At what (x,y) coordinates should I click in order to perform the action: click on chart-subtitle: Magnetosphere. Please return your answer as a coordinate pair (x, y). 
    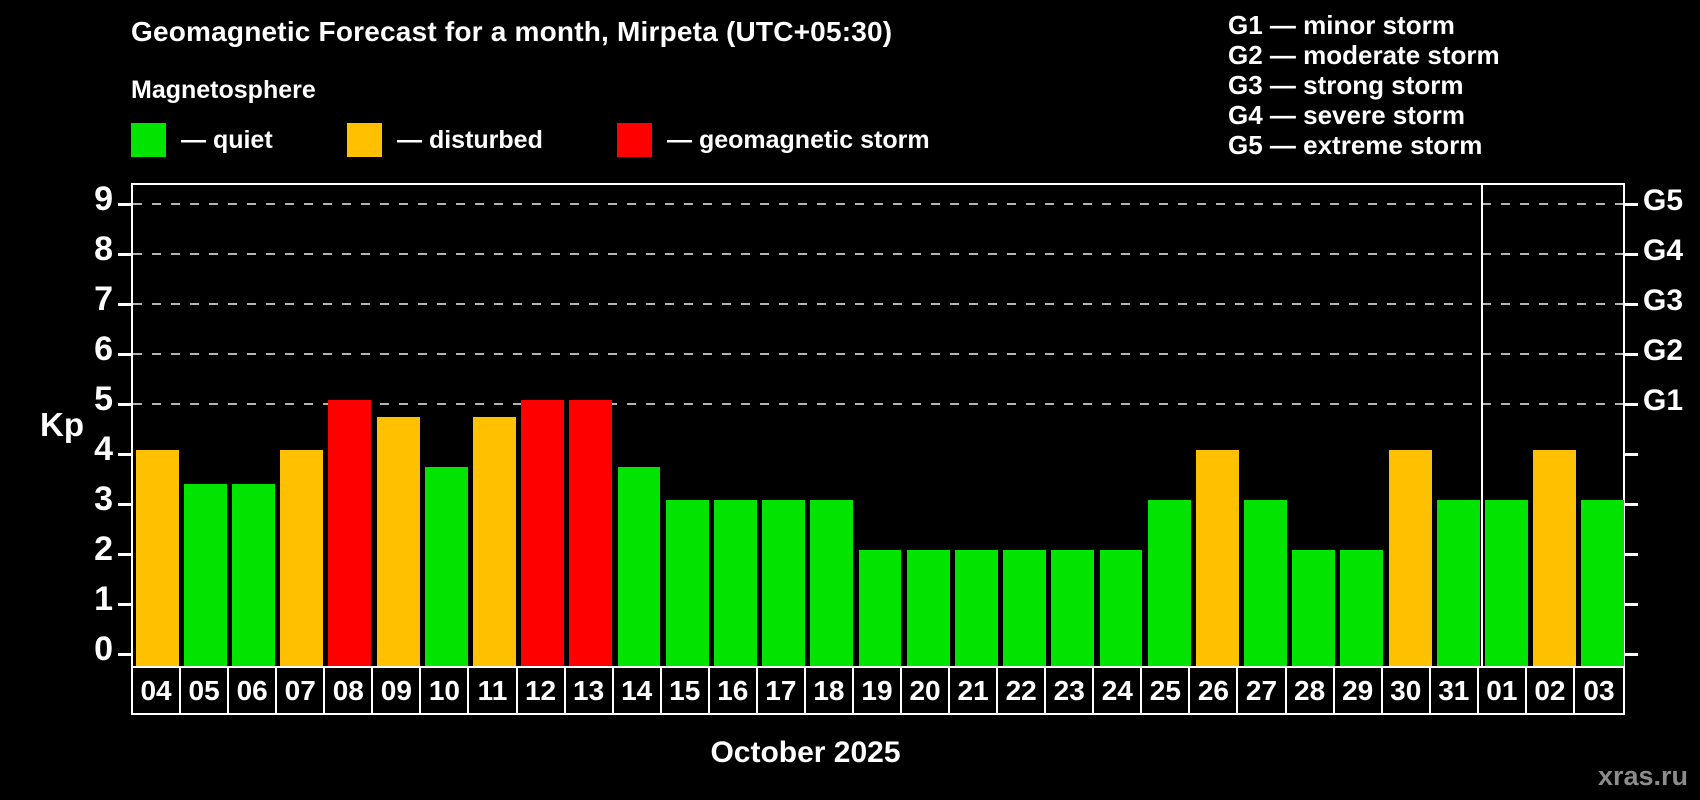
    Looking at the image, I should click on (223, 90).